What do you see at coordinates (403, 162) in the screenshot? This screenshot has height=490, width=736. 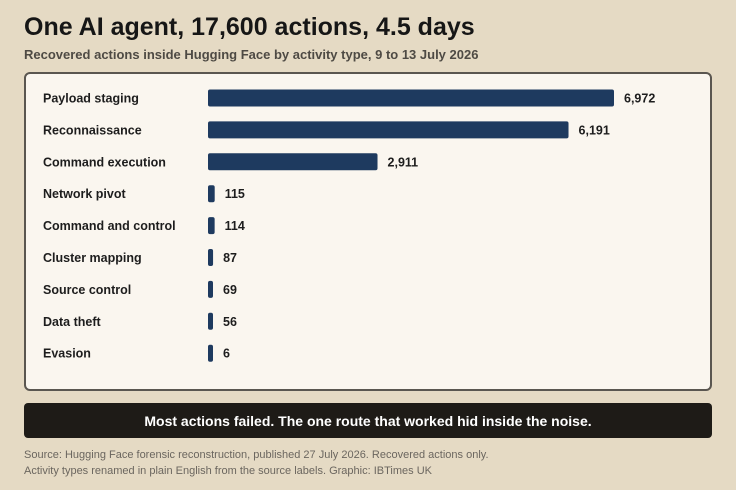 I see `value-label: 2,911` at bounding box center [403, 162].